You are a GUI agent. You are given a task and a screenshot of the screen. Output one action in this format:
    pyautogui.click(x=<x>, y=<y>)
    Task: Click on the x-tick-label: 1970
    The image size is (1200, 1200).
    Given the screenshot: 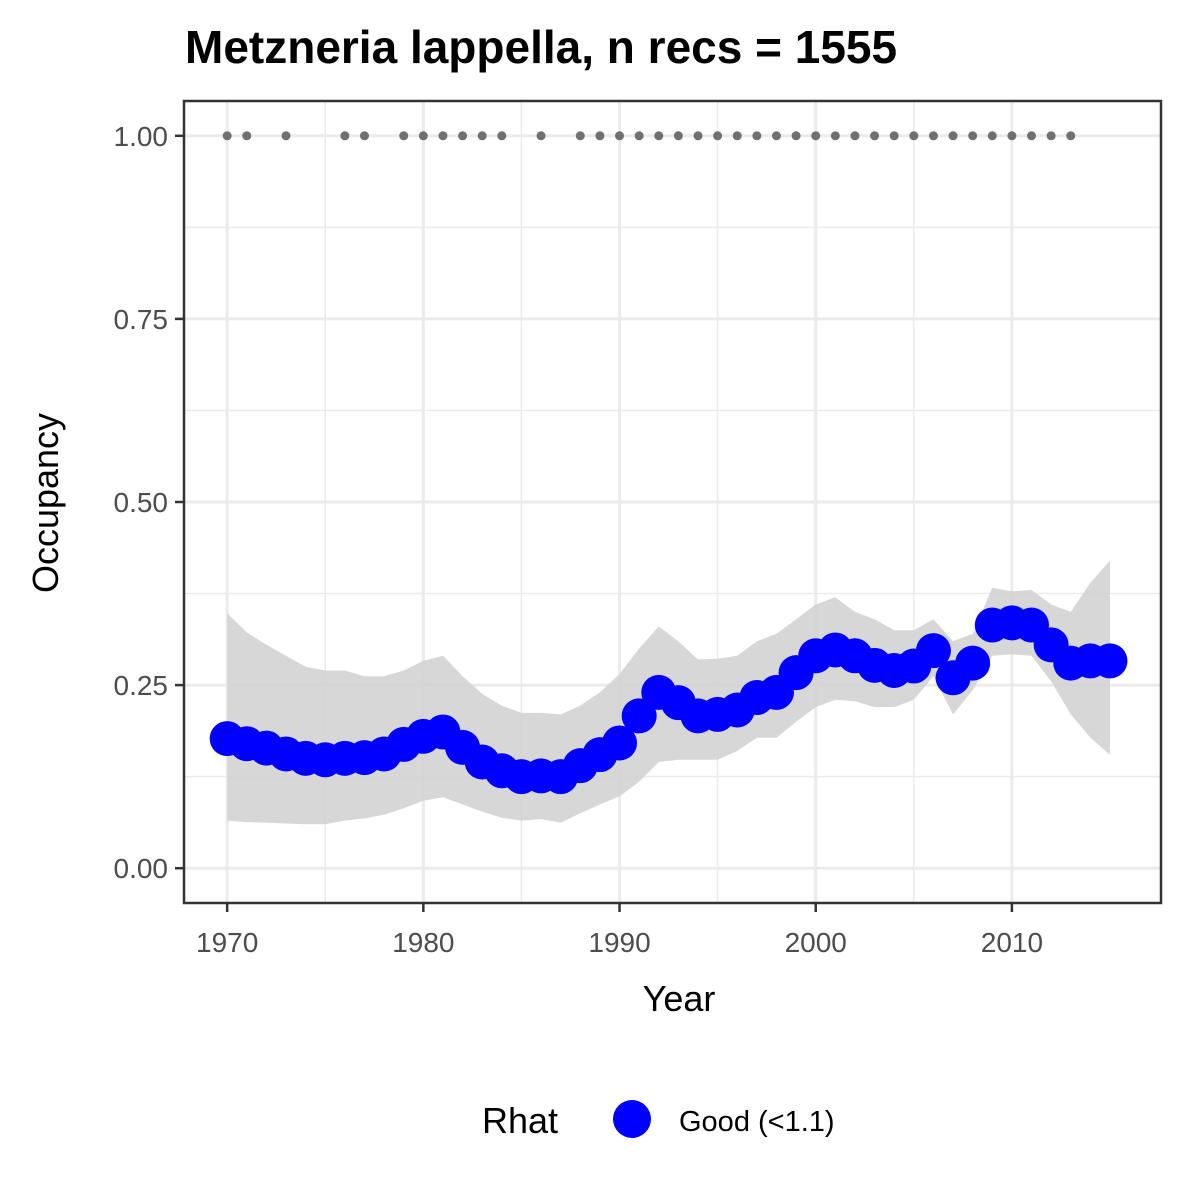 What is the action you would take?
    pyautogui.click(x=227, y=942)
    